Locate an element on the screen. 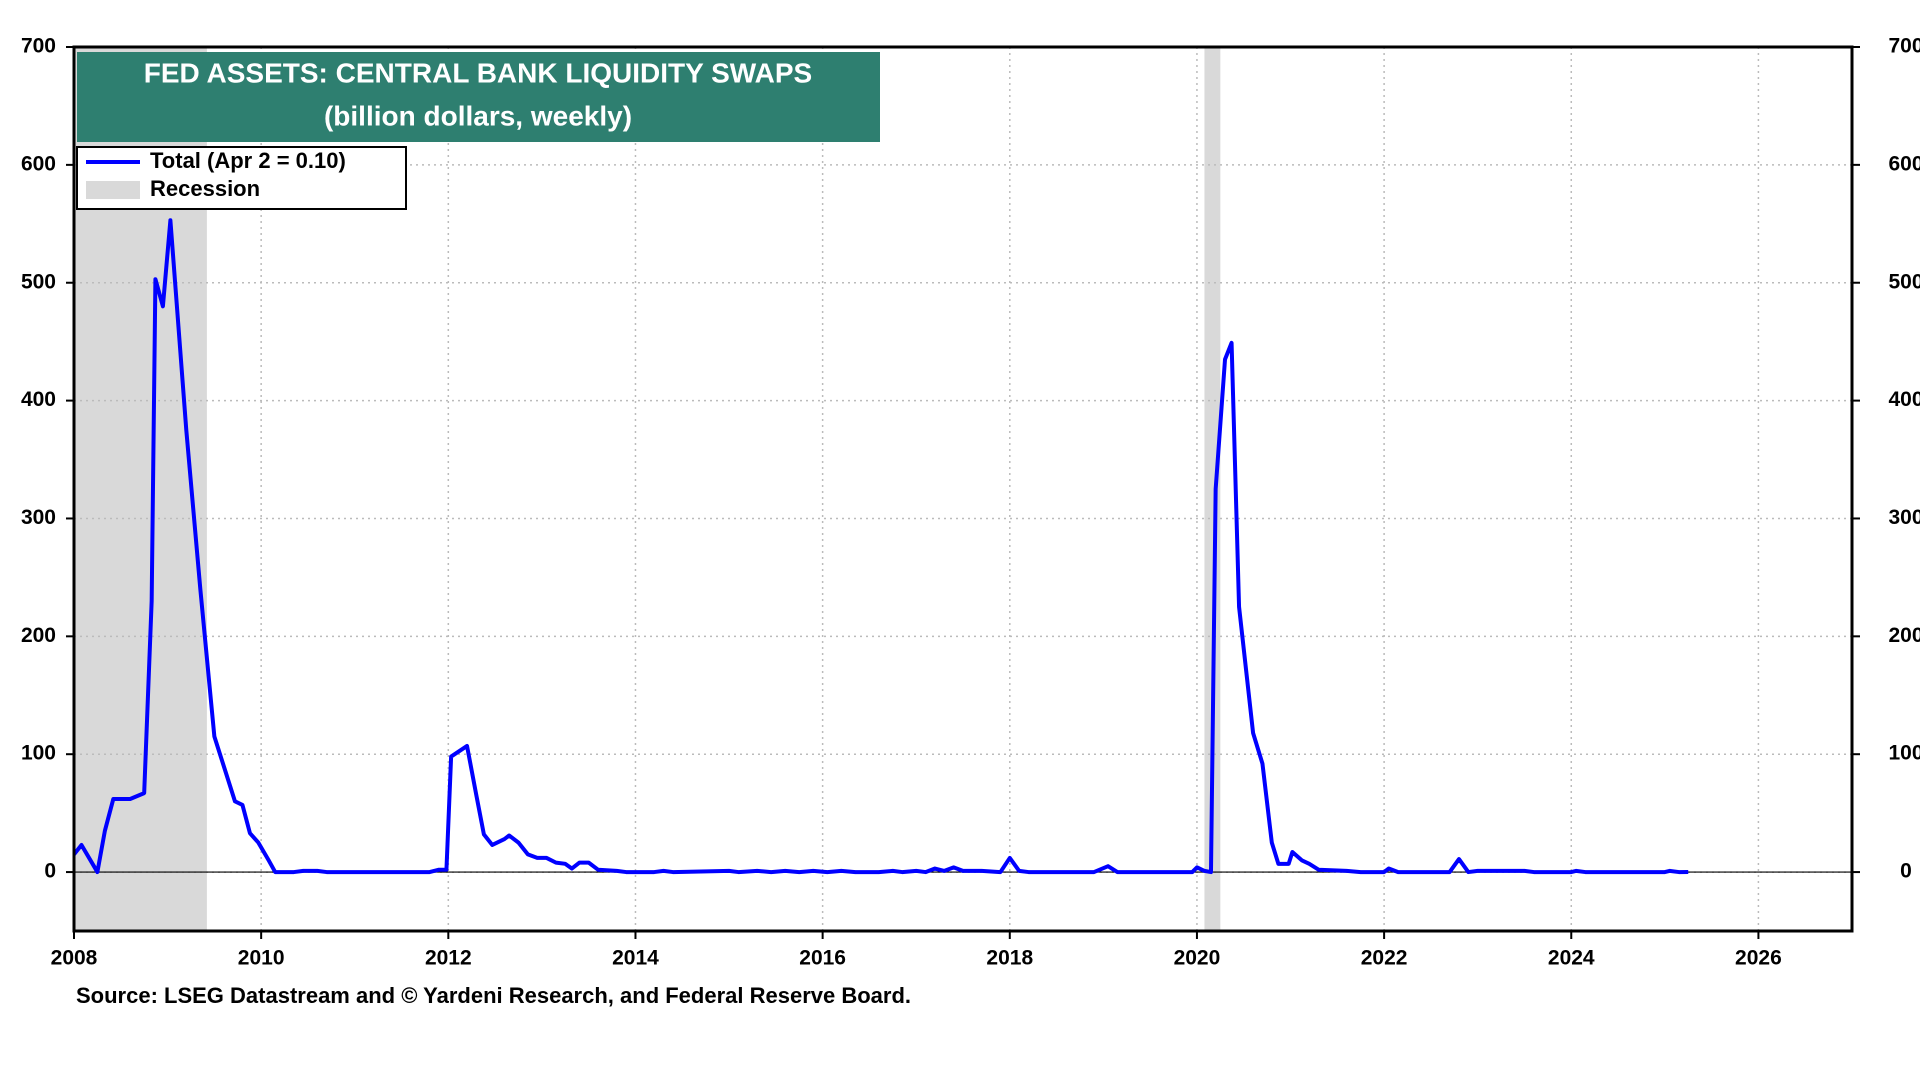 The width and height of the screenshot is (1920, 1080). x-tick-label: 2010 is located at coordinates (261, 958).